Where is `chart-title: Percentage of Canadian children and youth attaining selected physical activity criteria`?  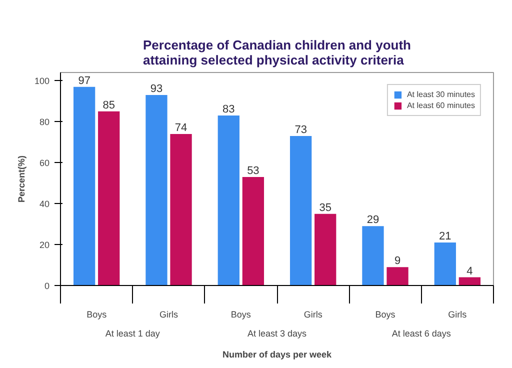
chart-title: Percentage of Canadian children and youth attaining selected physical activity criteria is located at coordinates (277, 53).